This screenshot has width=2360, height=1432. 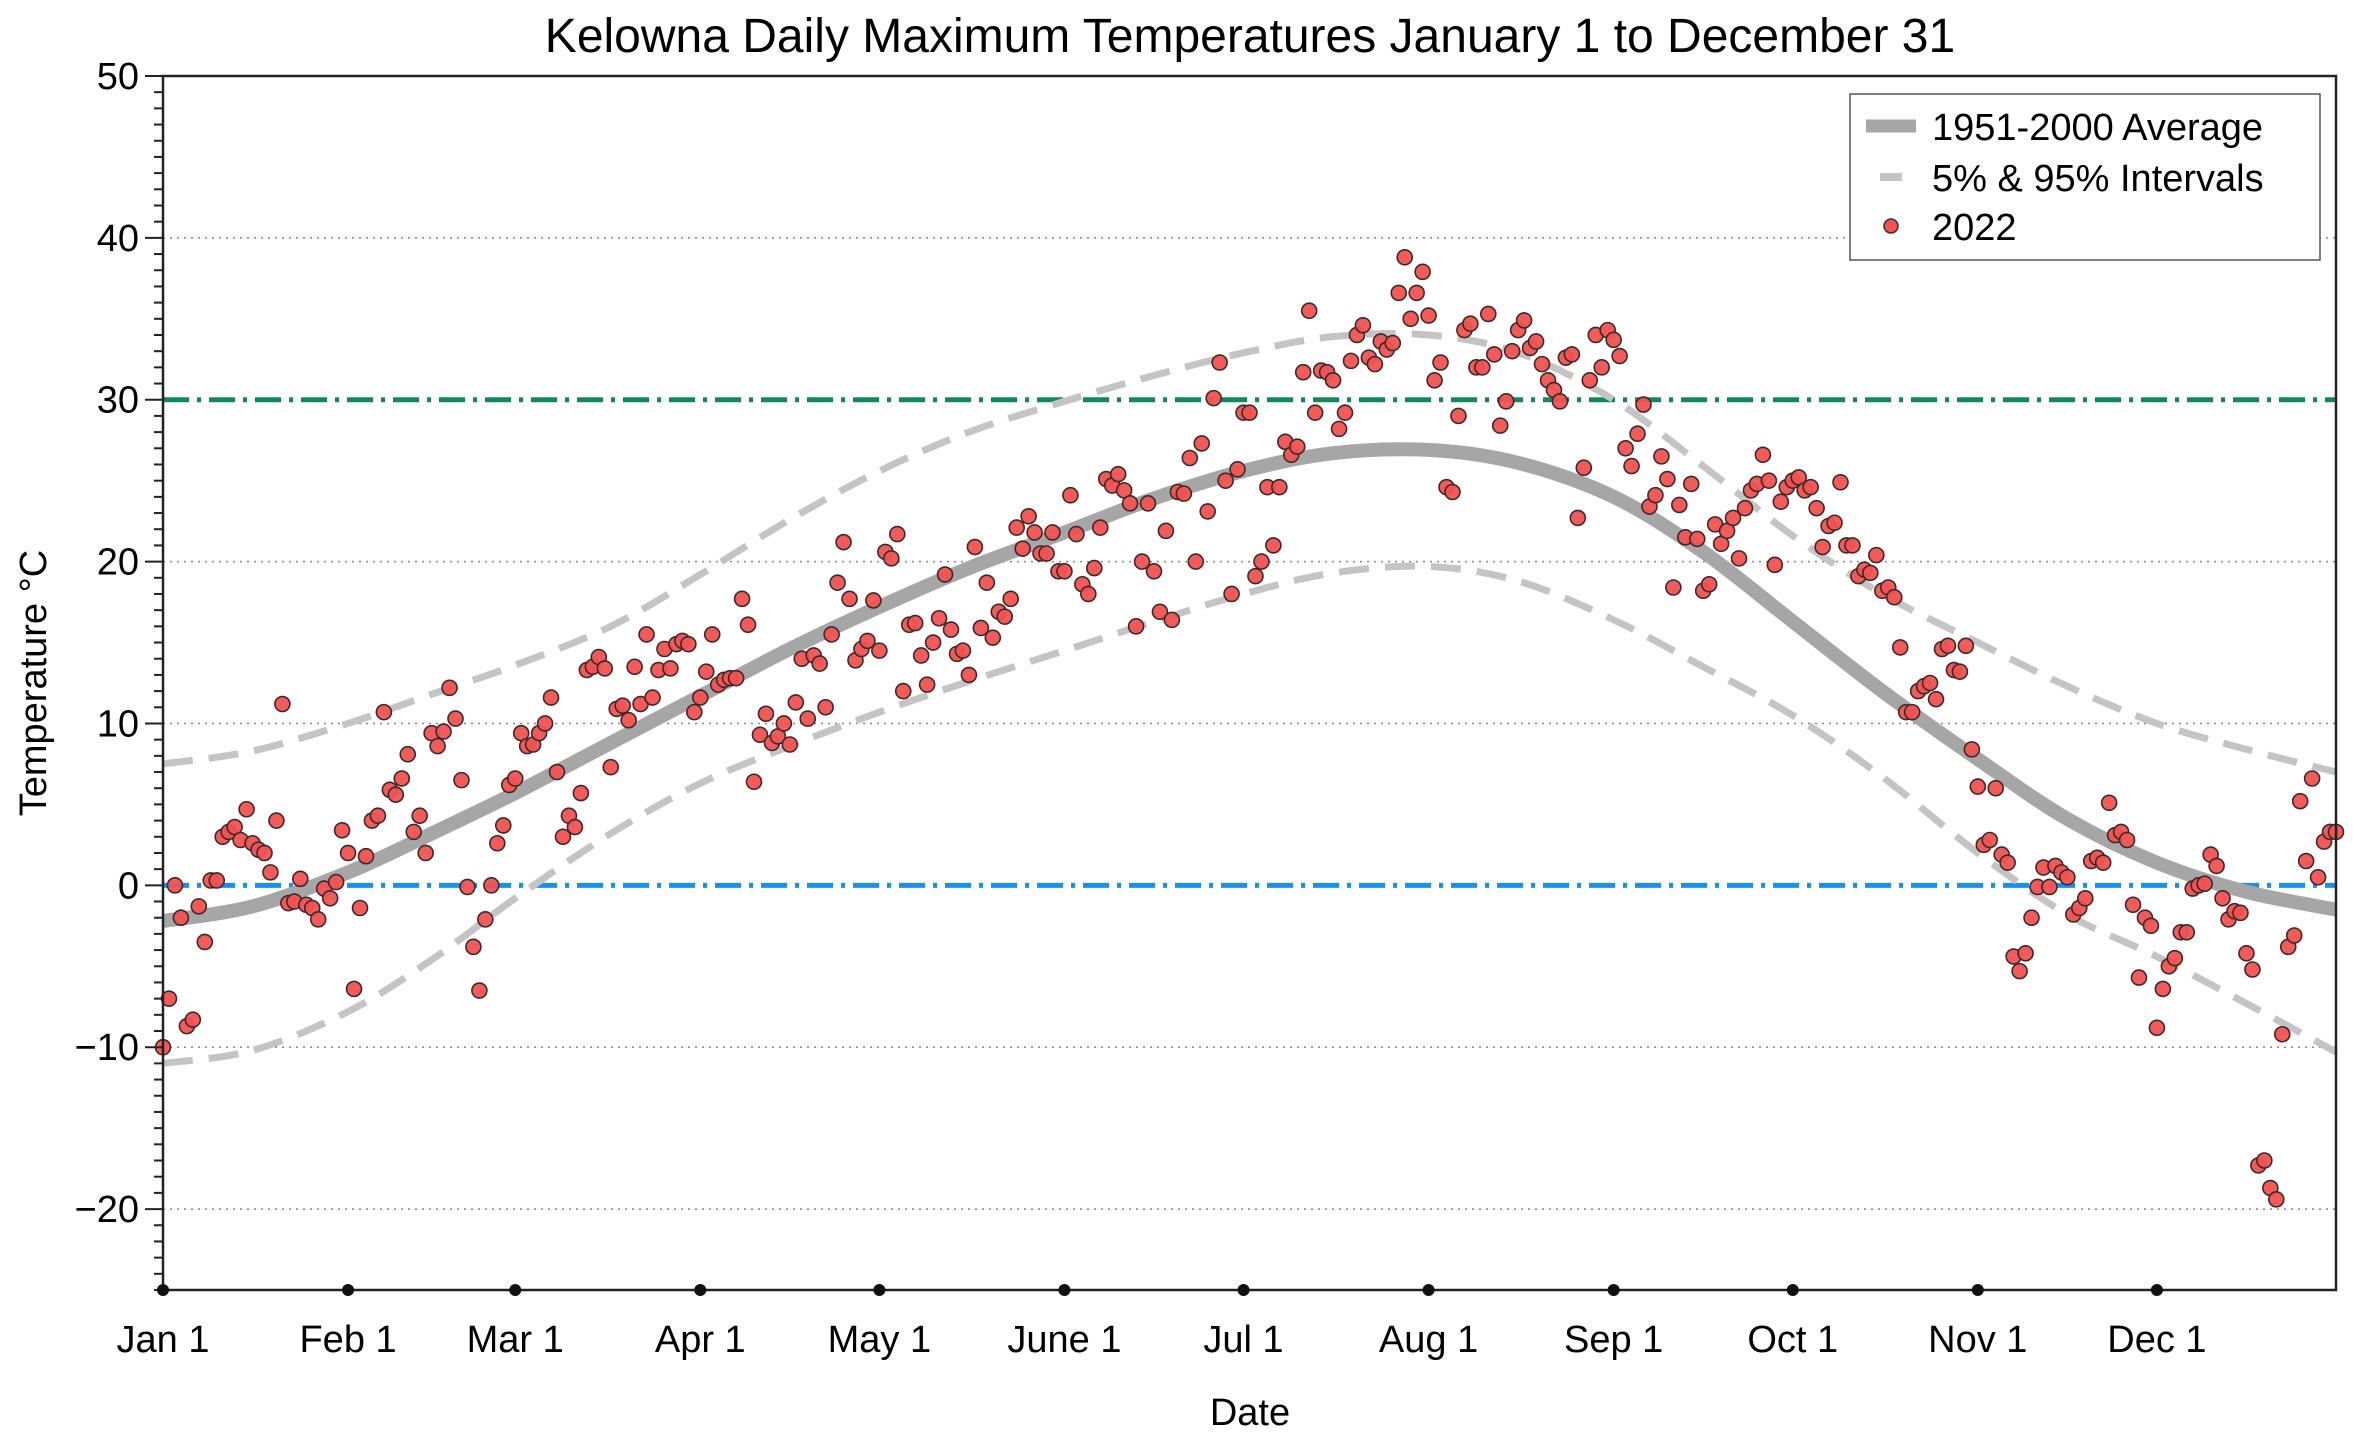 What do you see at coordinates (118, 724) in the screenshot?
I see `y-tick-label: 10` at bounding box center [118, 724].